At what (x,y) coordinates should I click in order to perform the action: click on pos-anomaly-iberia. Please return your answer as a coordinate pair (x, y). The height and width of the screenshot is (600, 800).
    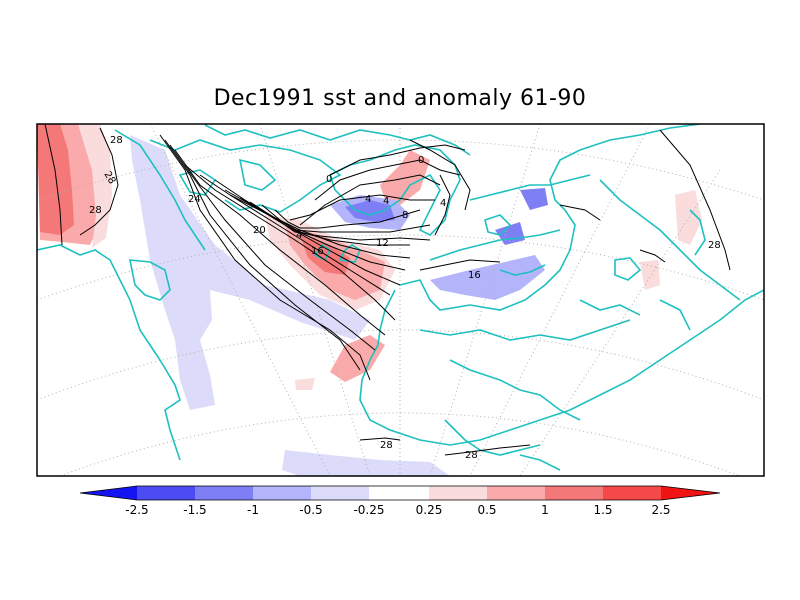
    Looking at the image, I should click on (357, 358).